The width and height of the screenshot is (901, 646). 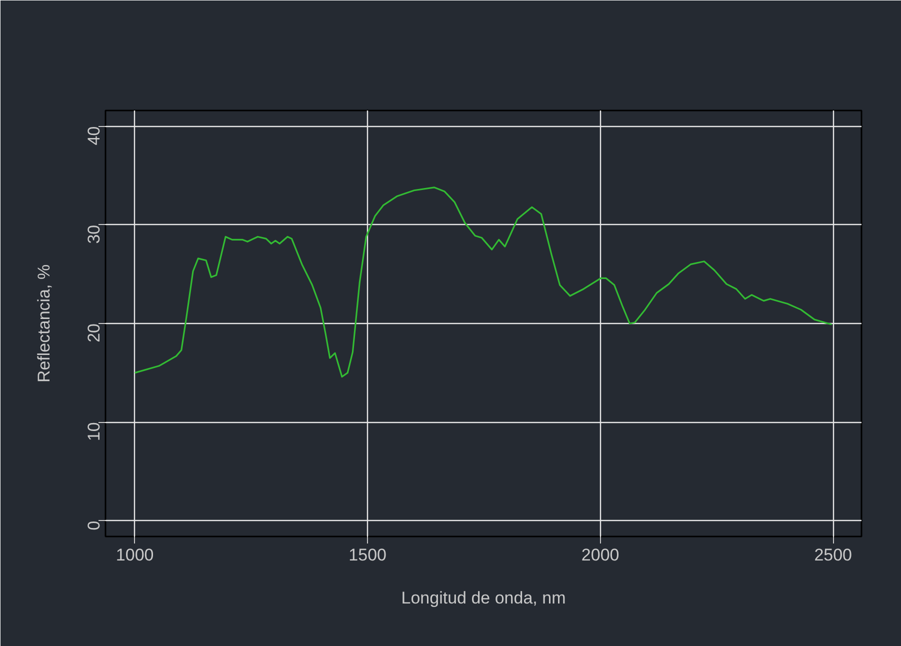 I want to click on x-tick-label: 2500, so click(x=833, y=555).